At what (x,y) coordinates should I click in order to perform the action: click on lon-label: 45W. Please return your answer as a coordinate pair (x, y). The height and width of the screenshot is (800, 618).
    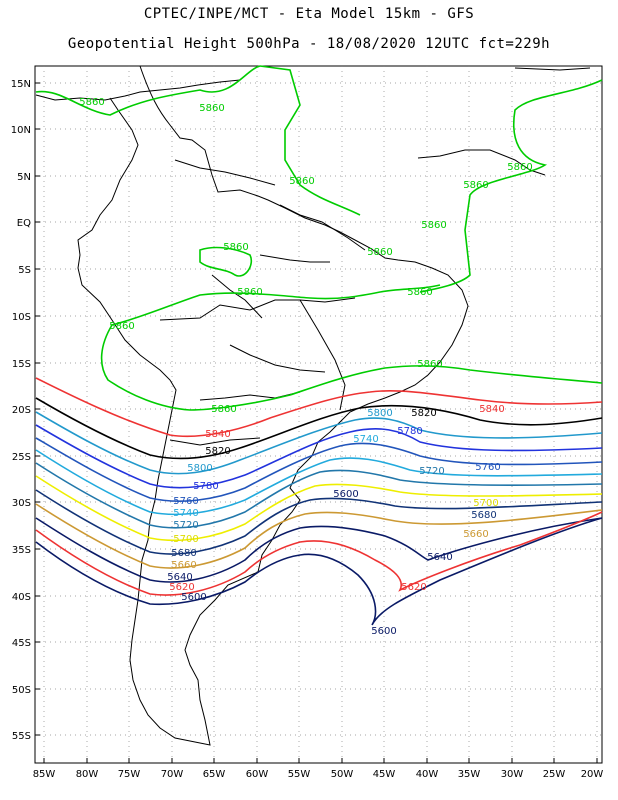
    Looking at the image, I should click on (384, 774).